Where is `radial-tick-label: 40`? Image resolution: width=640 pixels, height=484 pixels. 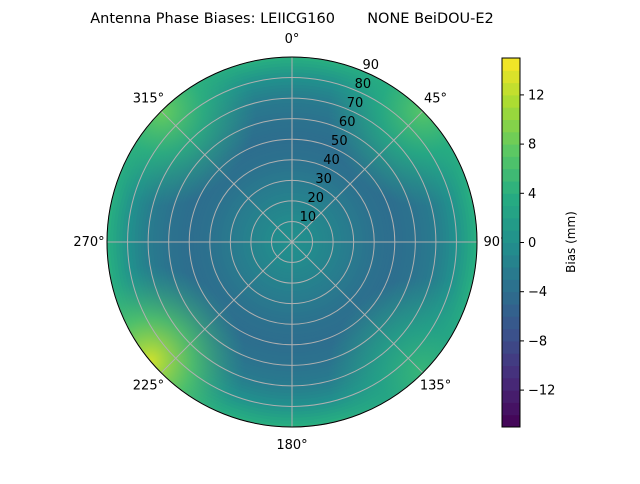
radial-tick-label: 40 is located at coordinates (331, 160).